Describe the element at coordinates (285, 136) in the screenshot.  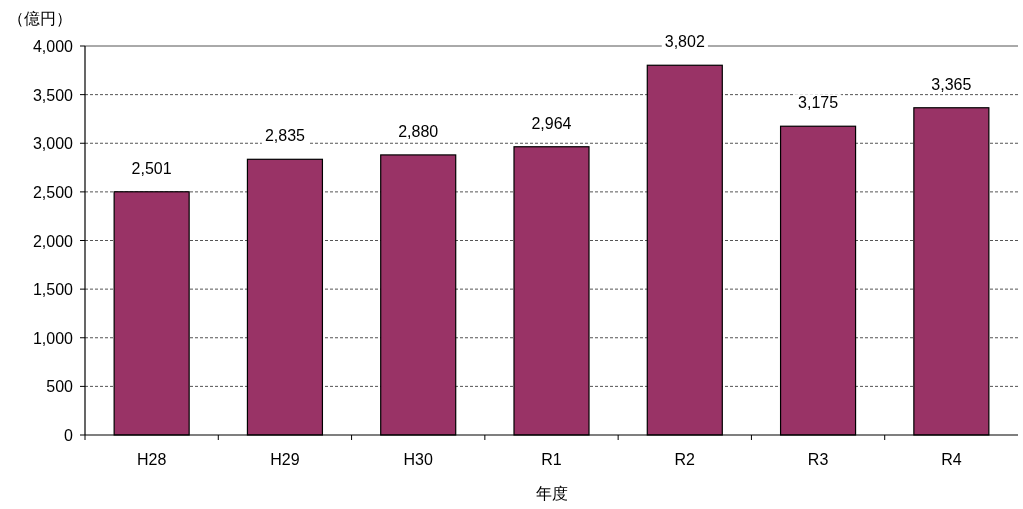
I see `data-label: 2,835` at that location.